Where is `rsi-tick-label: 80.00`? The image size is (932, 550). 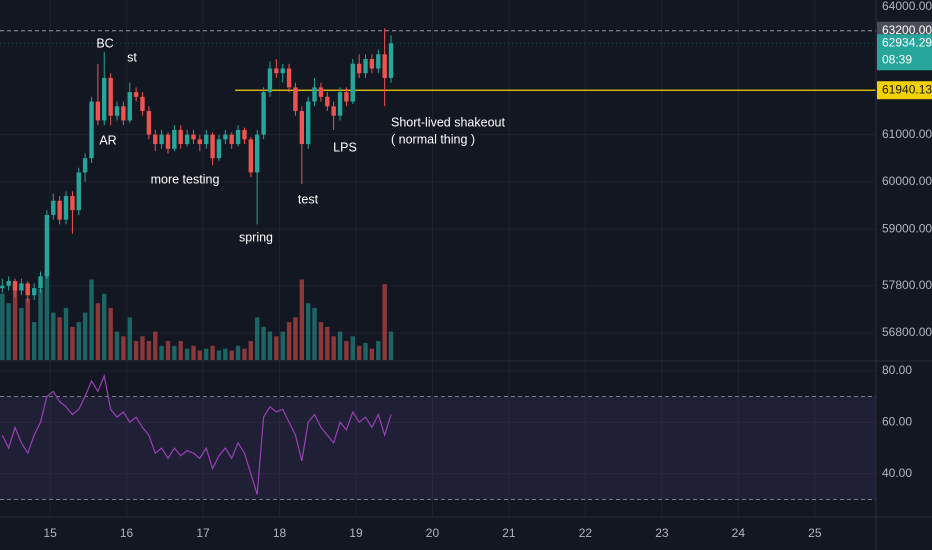
rsi-tick-label: 80.00 is located at coordinates (897, 370).